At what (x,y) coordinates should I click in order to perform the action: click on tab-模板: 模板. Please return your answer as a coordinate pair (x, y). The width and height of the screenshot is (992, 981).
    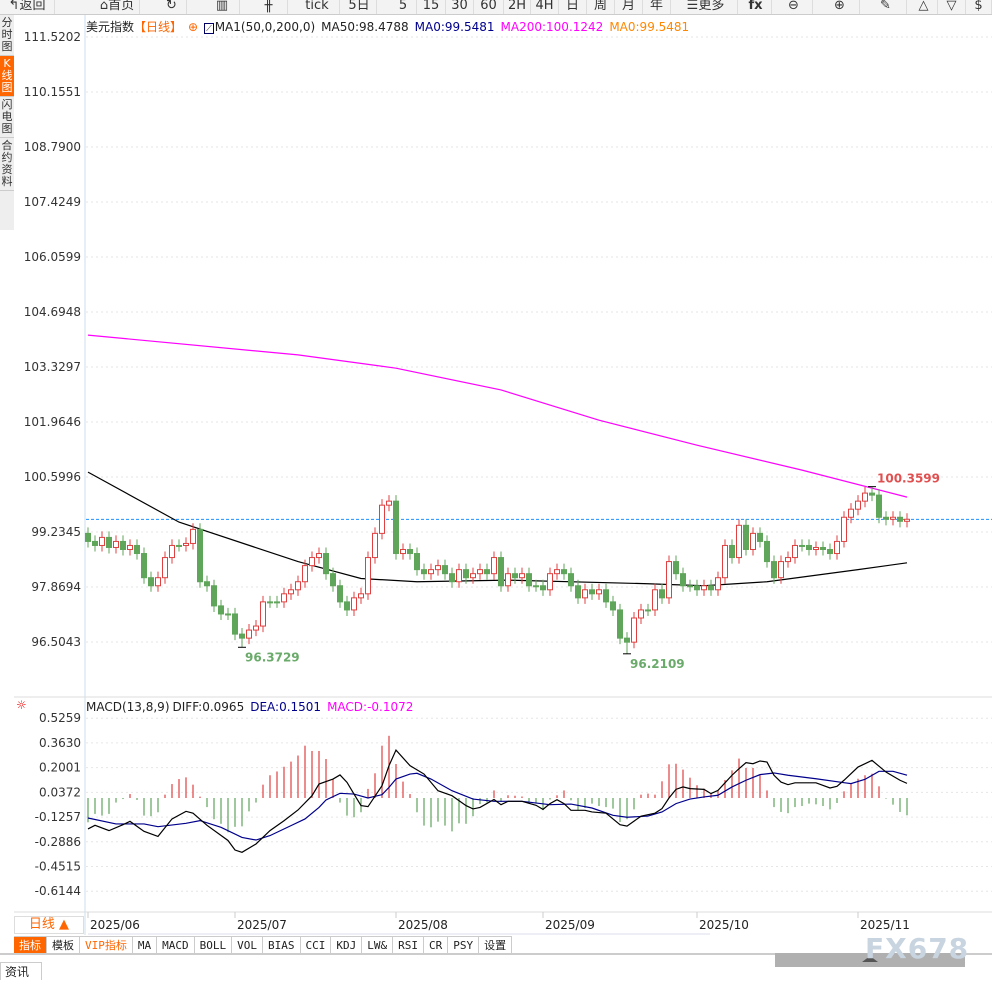
    Looking at the image, I should click on (63, 946).